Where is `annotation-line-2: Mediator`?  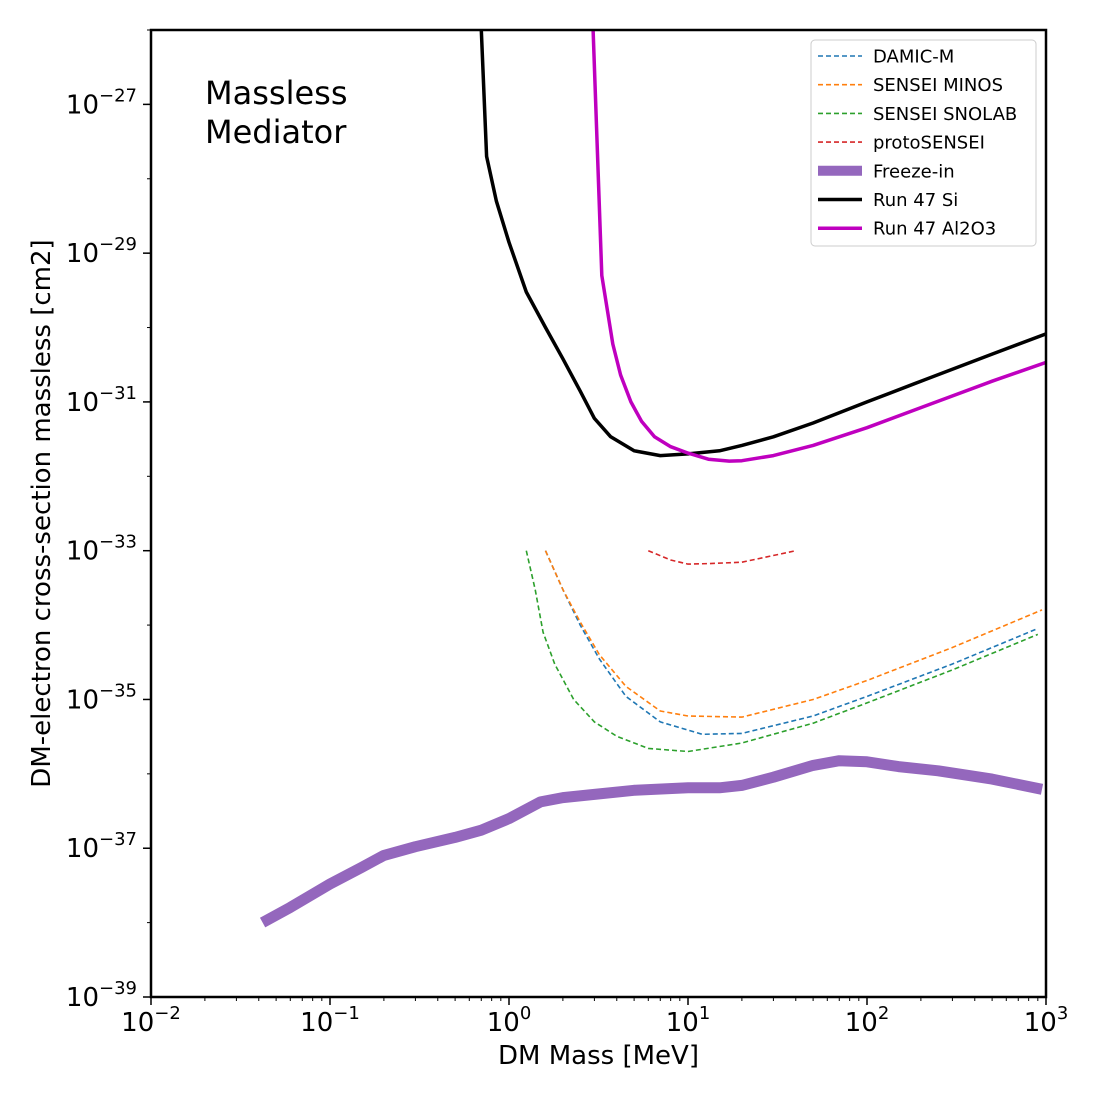 annotation-line-2: Mediator is located at coordinates (276, 132).